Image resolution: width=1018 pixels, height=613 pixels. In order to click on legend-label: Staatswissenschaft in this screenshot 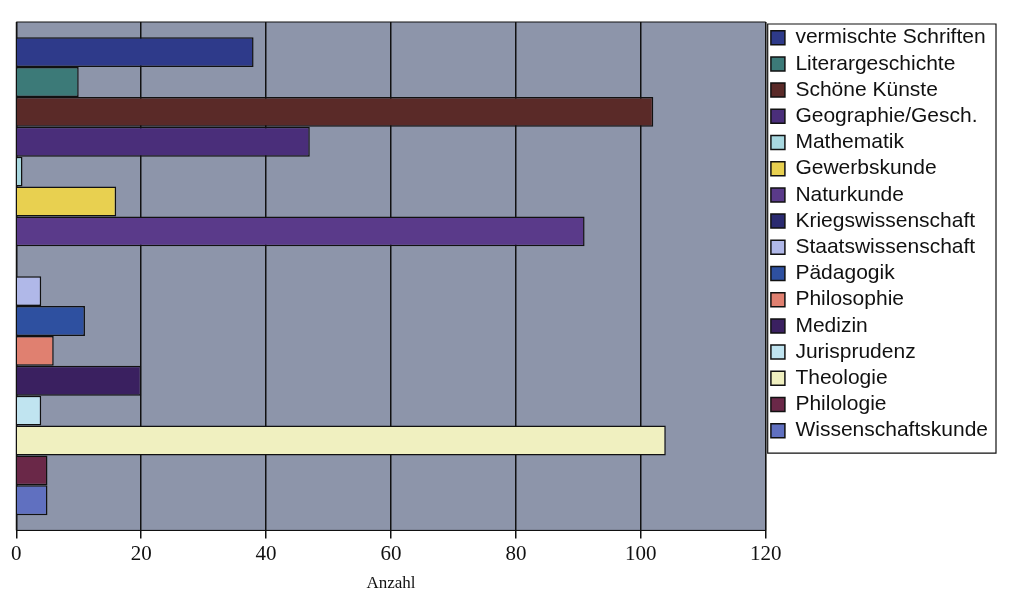, I will do `click(885, 246)`.